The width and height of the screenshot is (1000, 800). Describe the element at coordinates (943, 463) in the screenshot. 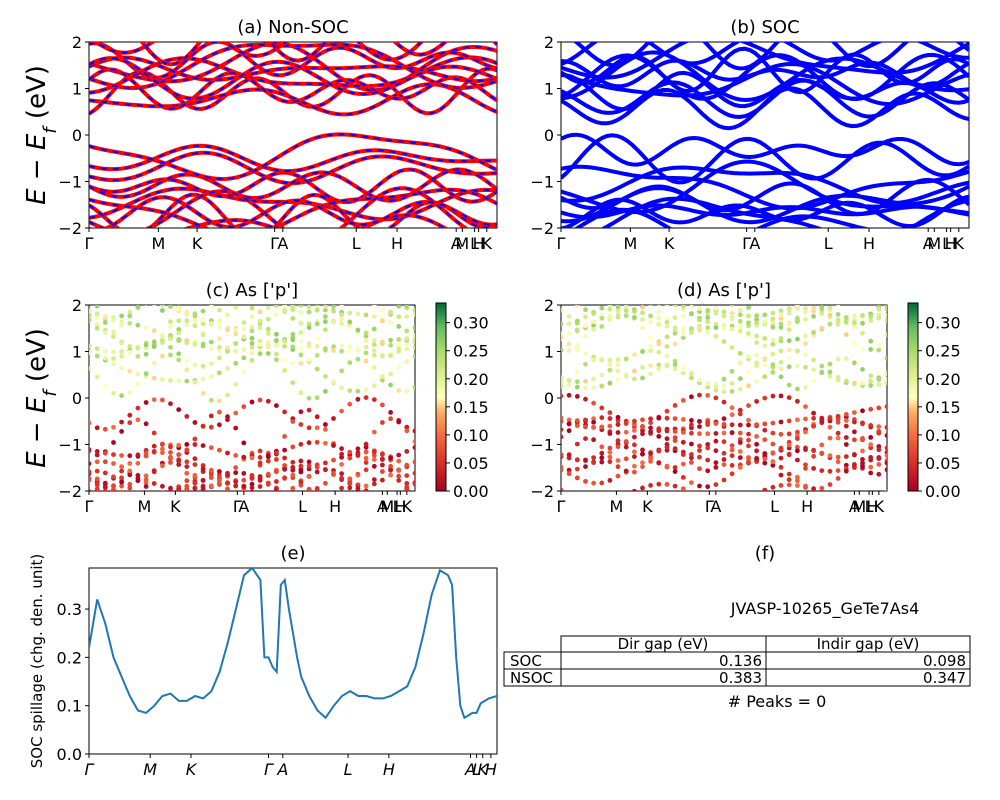

I see `colorbar-tick-label: 0.05` at that location.